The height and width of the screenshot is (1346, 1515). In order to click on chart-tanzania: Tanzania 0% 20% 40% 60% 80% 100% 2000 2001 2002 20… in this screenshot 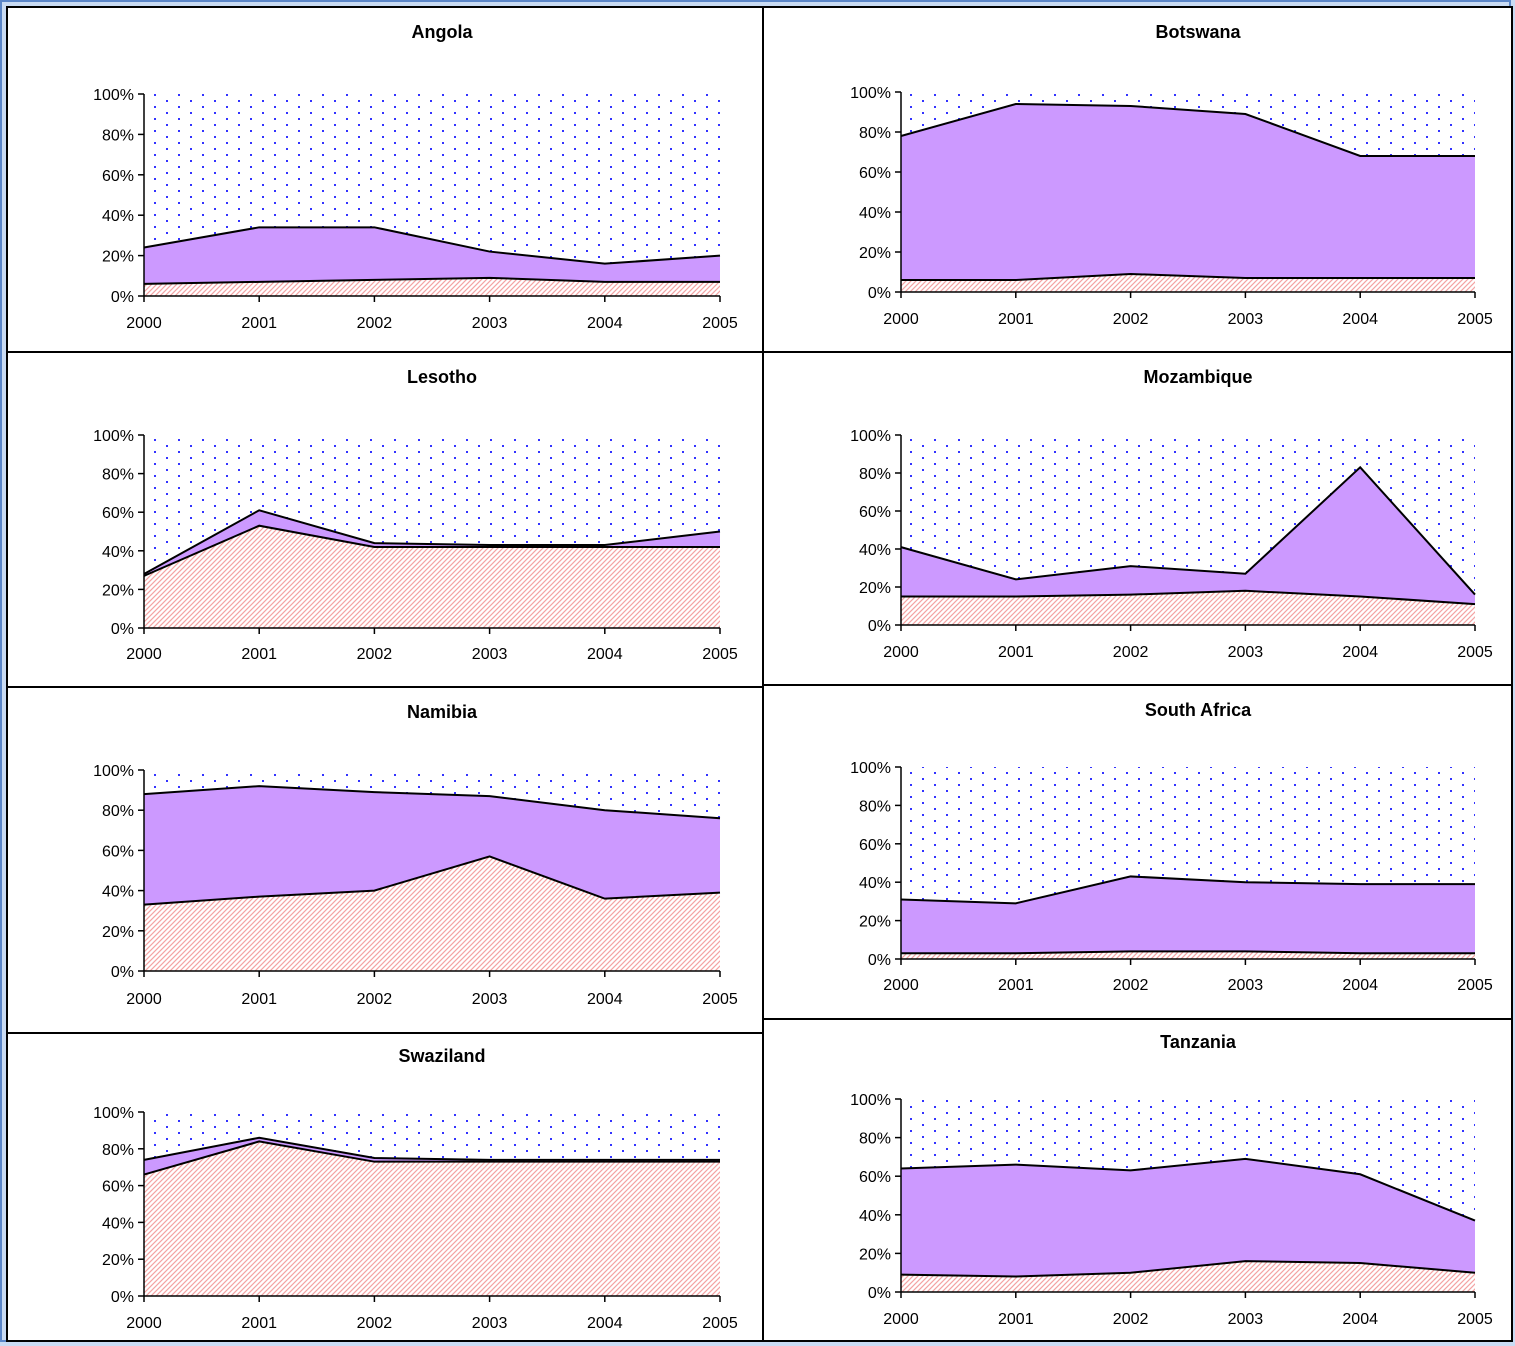, I will do `click(1171, 1180)`.